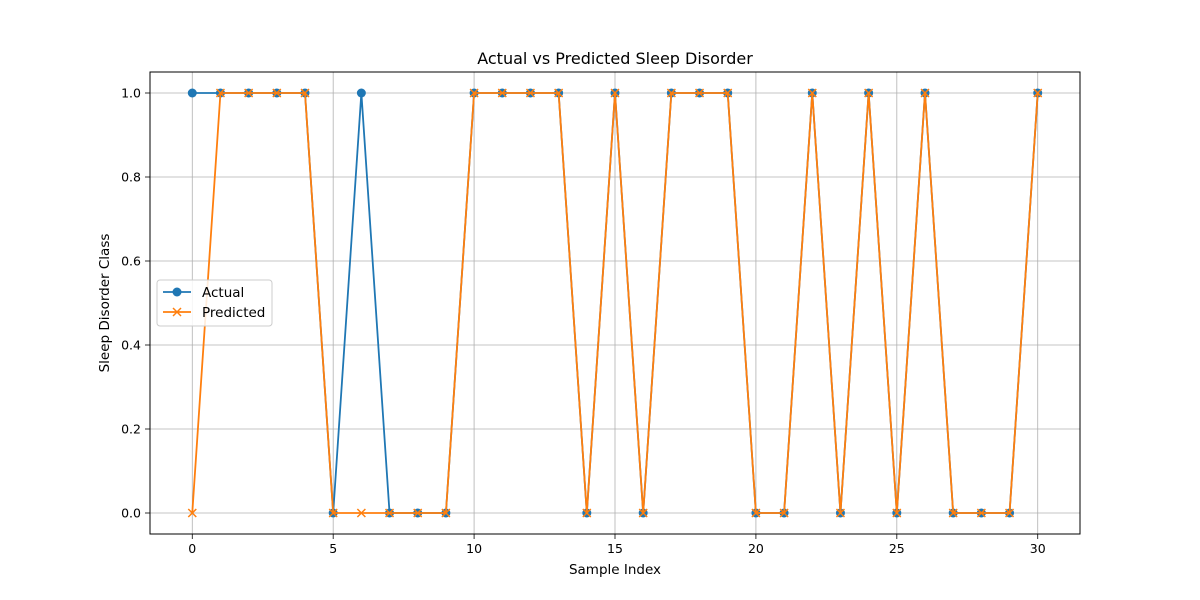 This screenshot has width=1200, height=600. Describe the element at coordinates (756, 548) in the screenshot. I see `x-tick-label: 20` at that location.